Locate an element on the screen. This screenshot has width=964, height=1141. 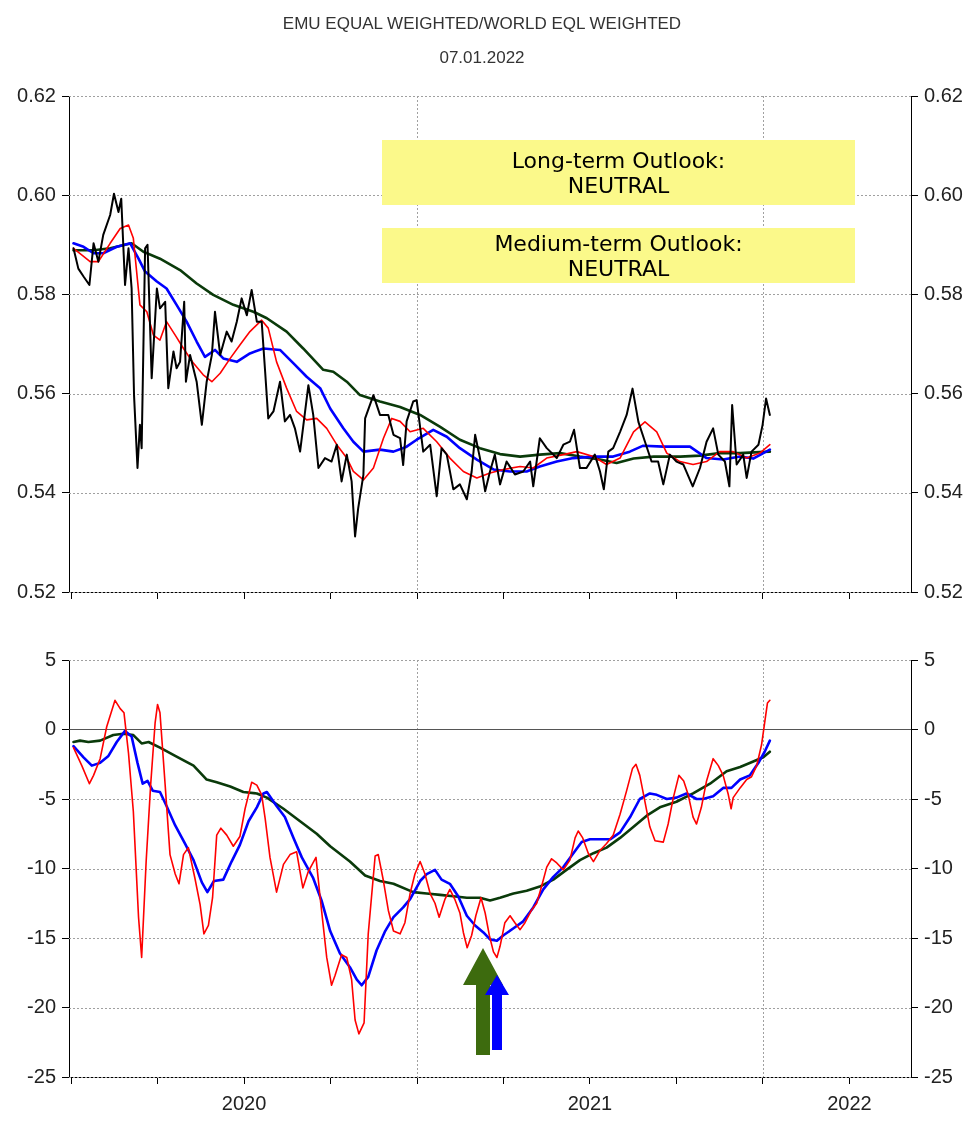
y-tick-label: 0.62 is located at coordinates (36, 94).